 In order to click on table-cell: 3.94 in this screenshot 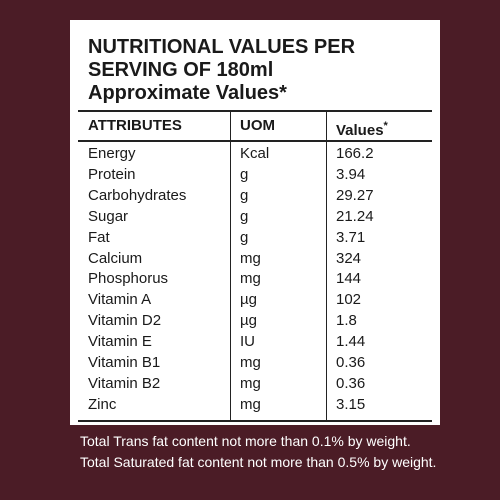, I will do `click(351, 174)`.